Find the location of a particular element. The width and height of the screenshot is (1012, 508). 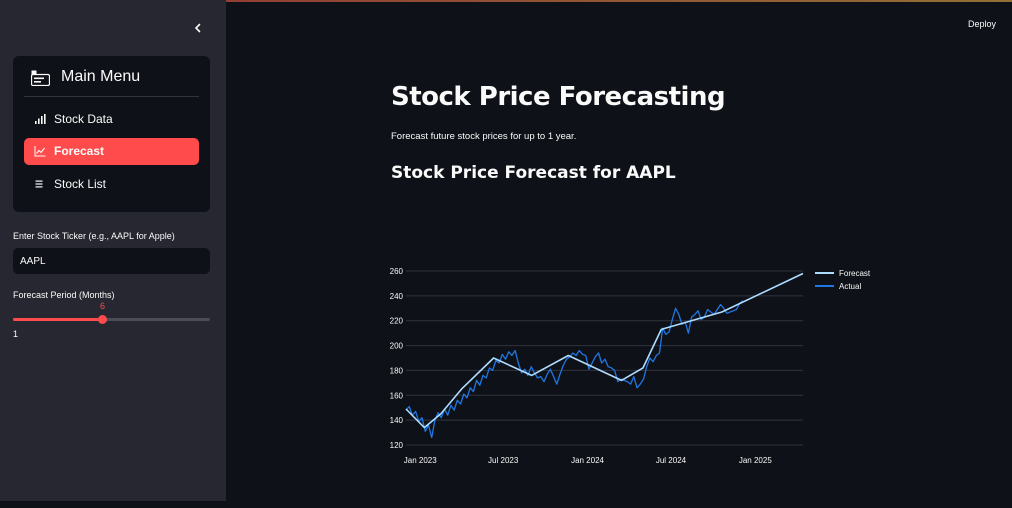

y-tick-label: 200 is located at coordinates (397, 346).